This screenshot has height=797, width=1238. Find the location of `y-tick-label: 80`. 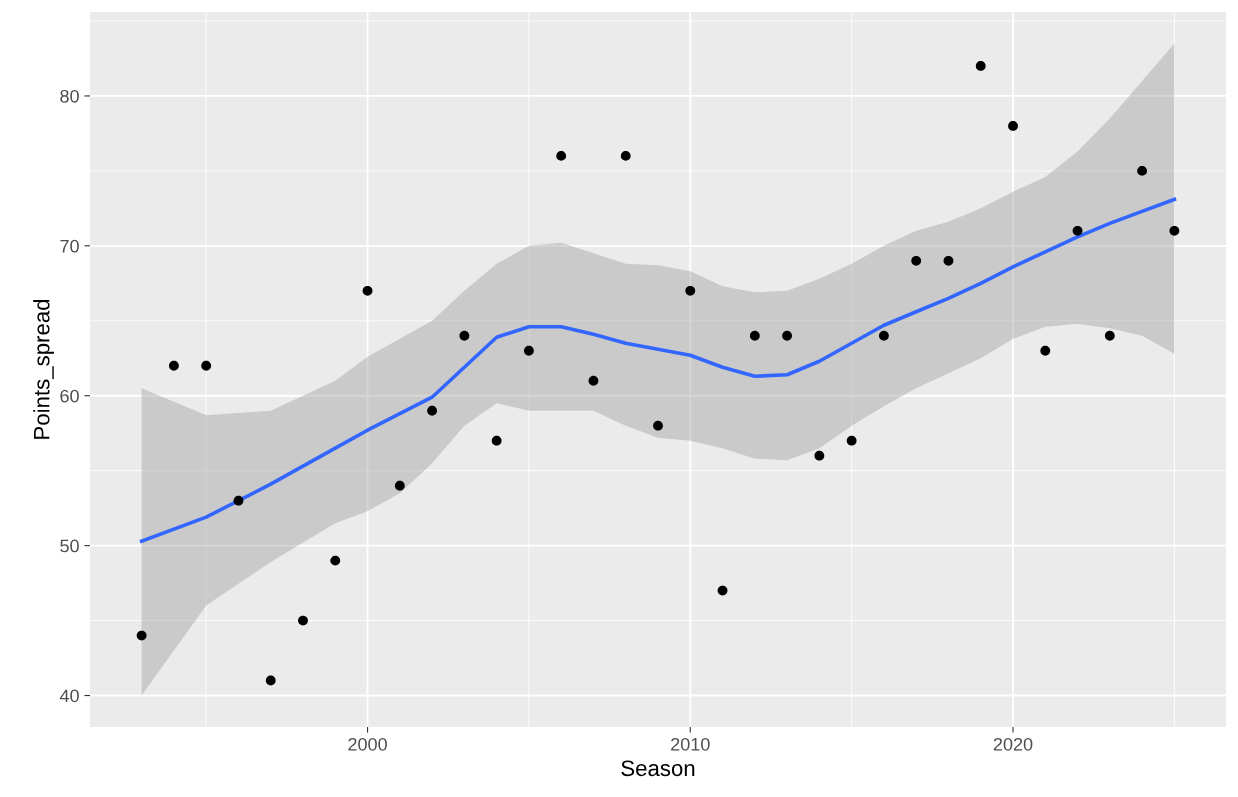

y-tick-label: 80 is located at coordinates (69, 96).